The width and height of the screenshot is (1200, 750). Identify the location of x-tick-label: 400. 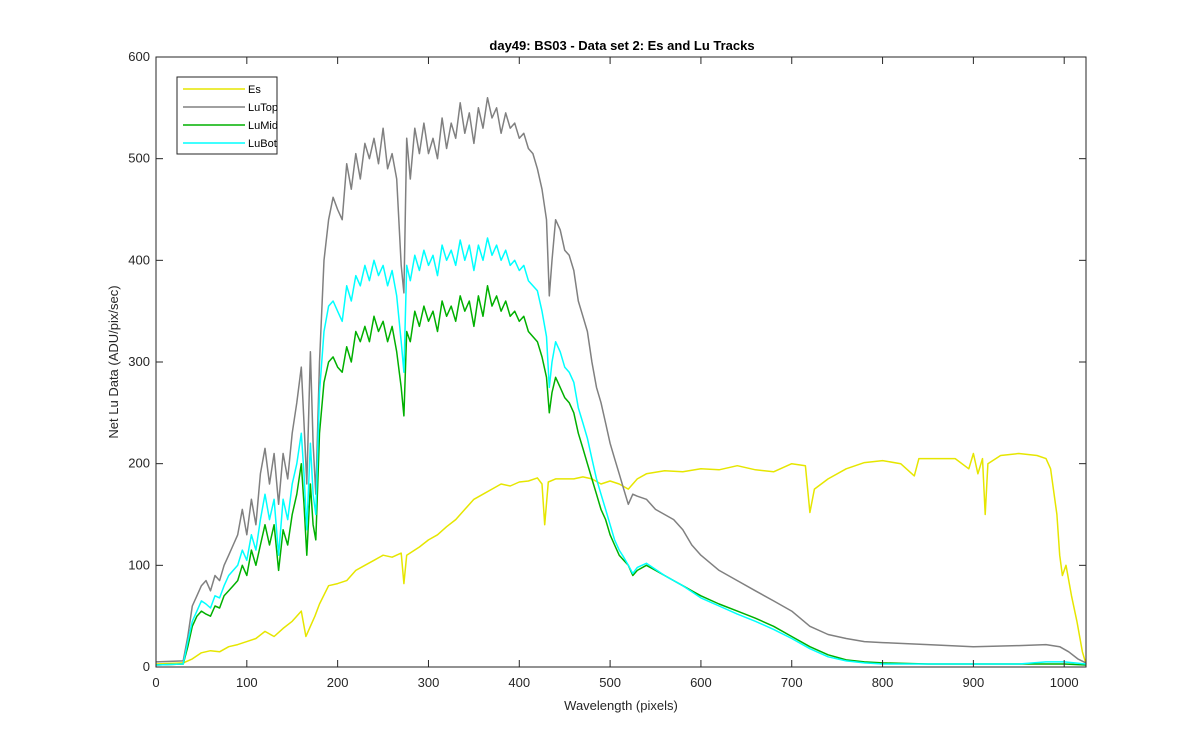
(519, 682).